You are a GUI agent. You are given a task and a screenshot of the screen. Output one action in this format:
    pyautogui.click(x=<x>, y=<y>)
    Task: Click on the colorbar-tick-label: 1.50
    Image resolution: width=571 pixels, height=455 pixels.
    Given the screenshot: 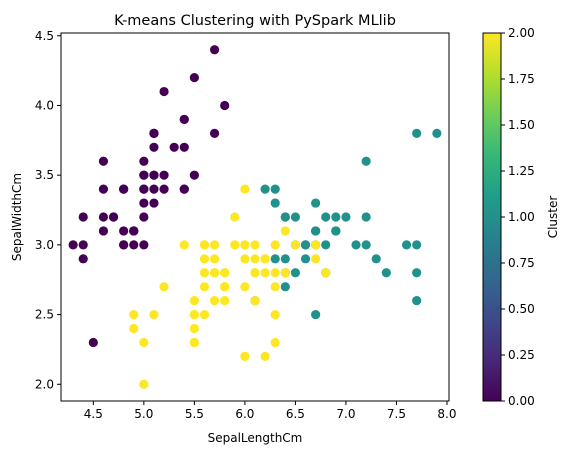 What is the action you would take?
    pyautogui.click(x=521, y=125)
    